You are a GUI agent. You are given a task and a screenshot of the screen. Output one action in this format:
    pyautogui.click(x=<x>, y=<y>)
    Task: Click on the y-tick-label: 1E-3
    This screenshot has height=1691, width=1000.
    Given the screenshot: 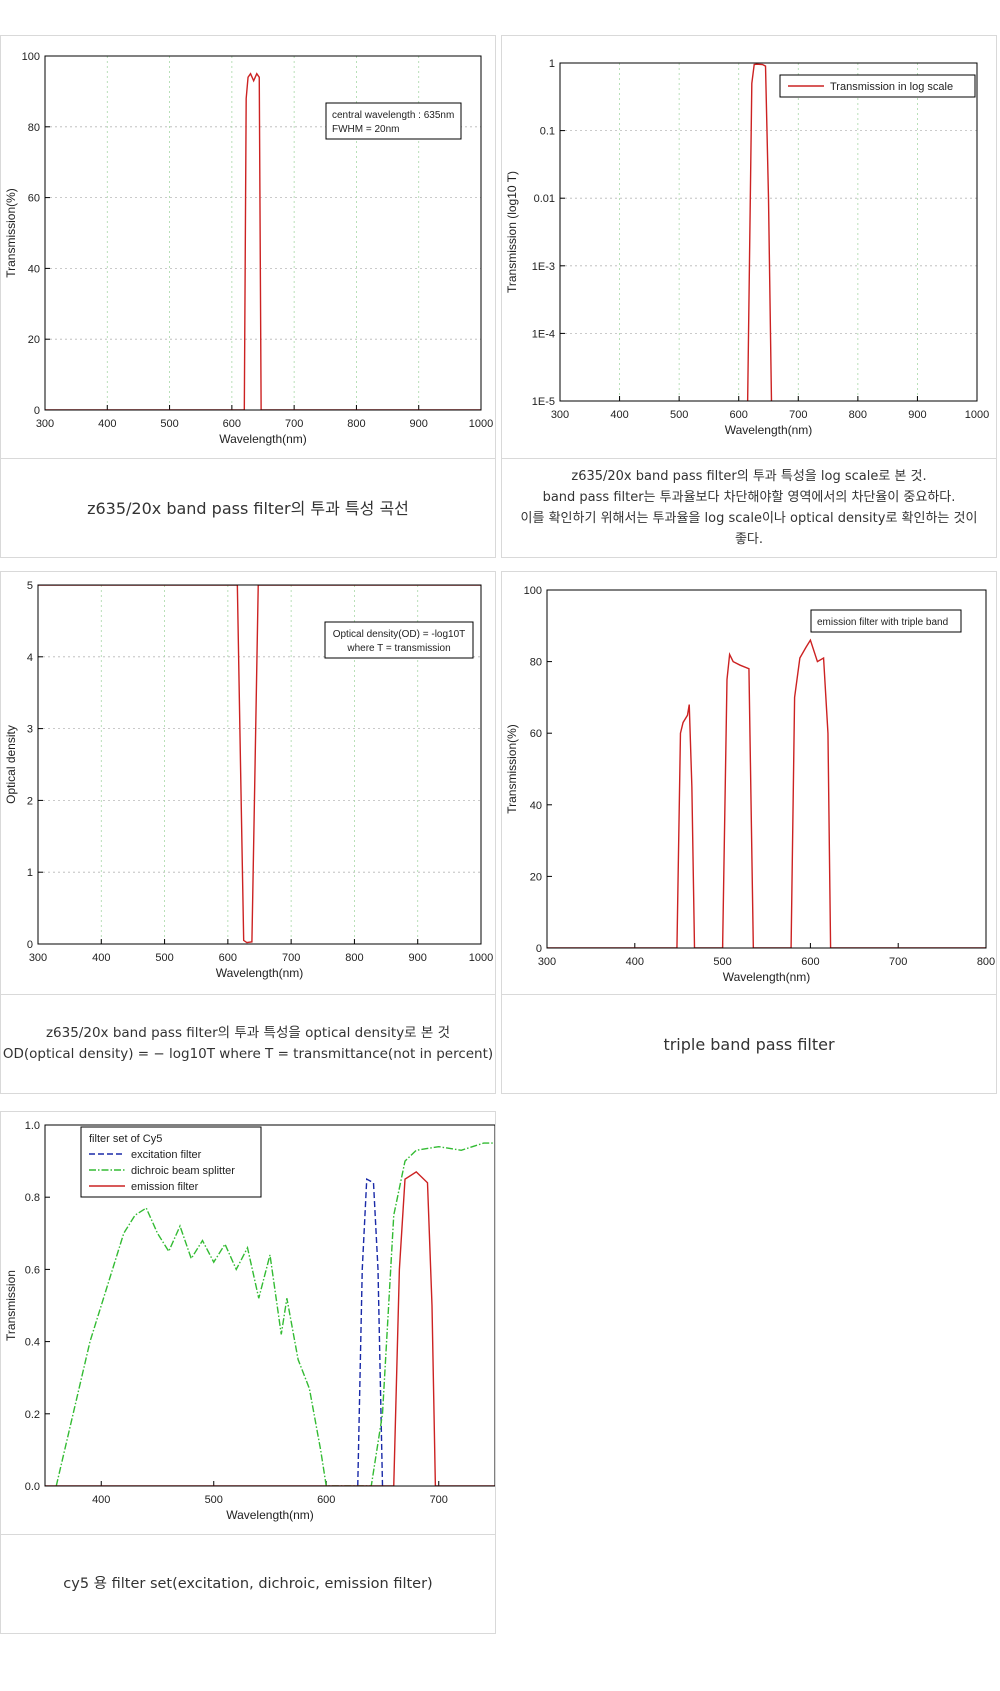 What is the action you would take?
    pyautogui.click(x=543, y=267)
    